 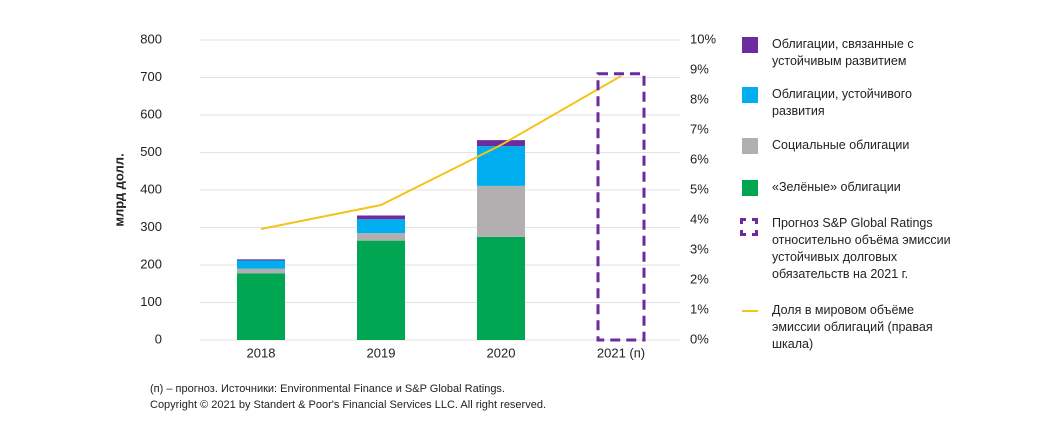 I want to click on x-tick-label: 2021 (п), so click(x=621, y=352).